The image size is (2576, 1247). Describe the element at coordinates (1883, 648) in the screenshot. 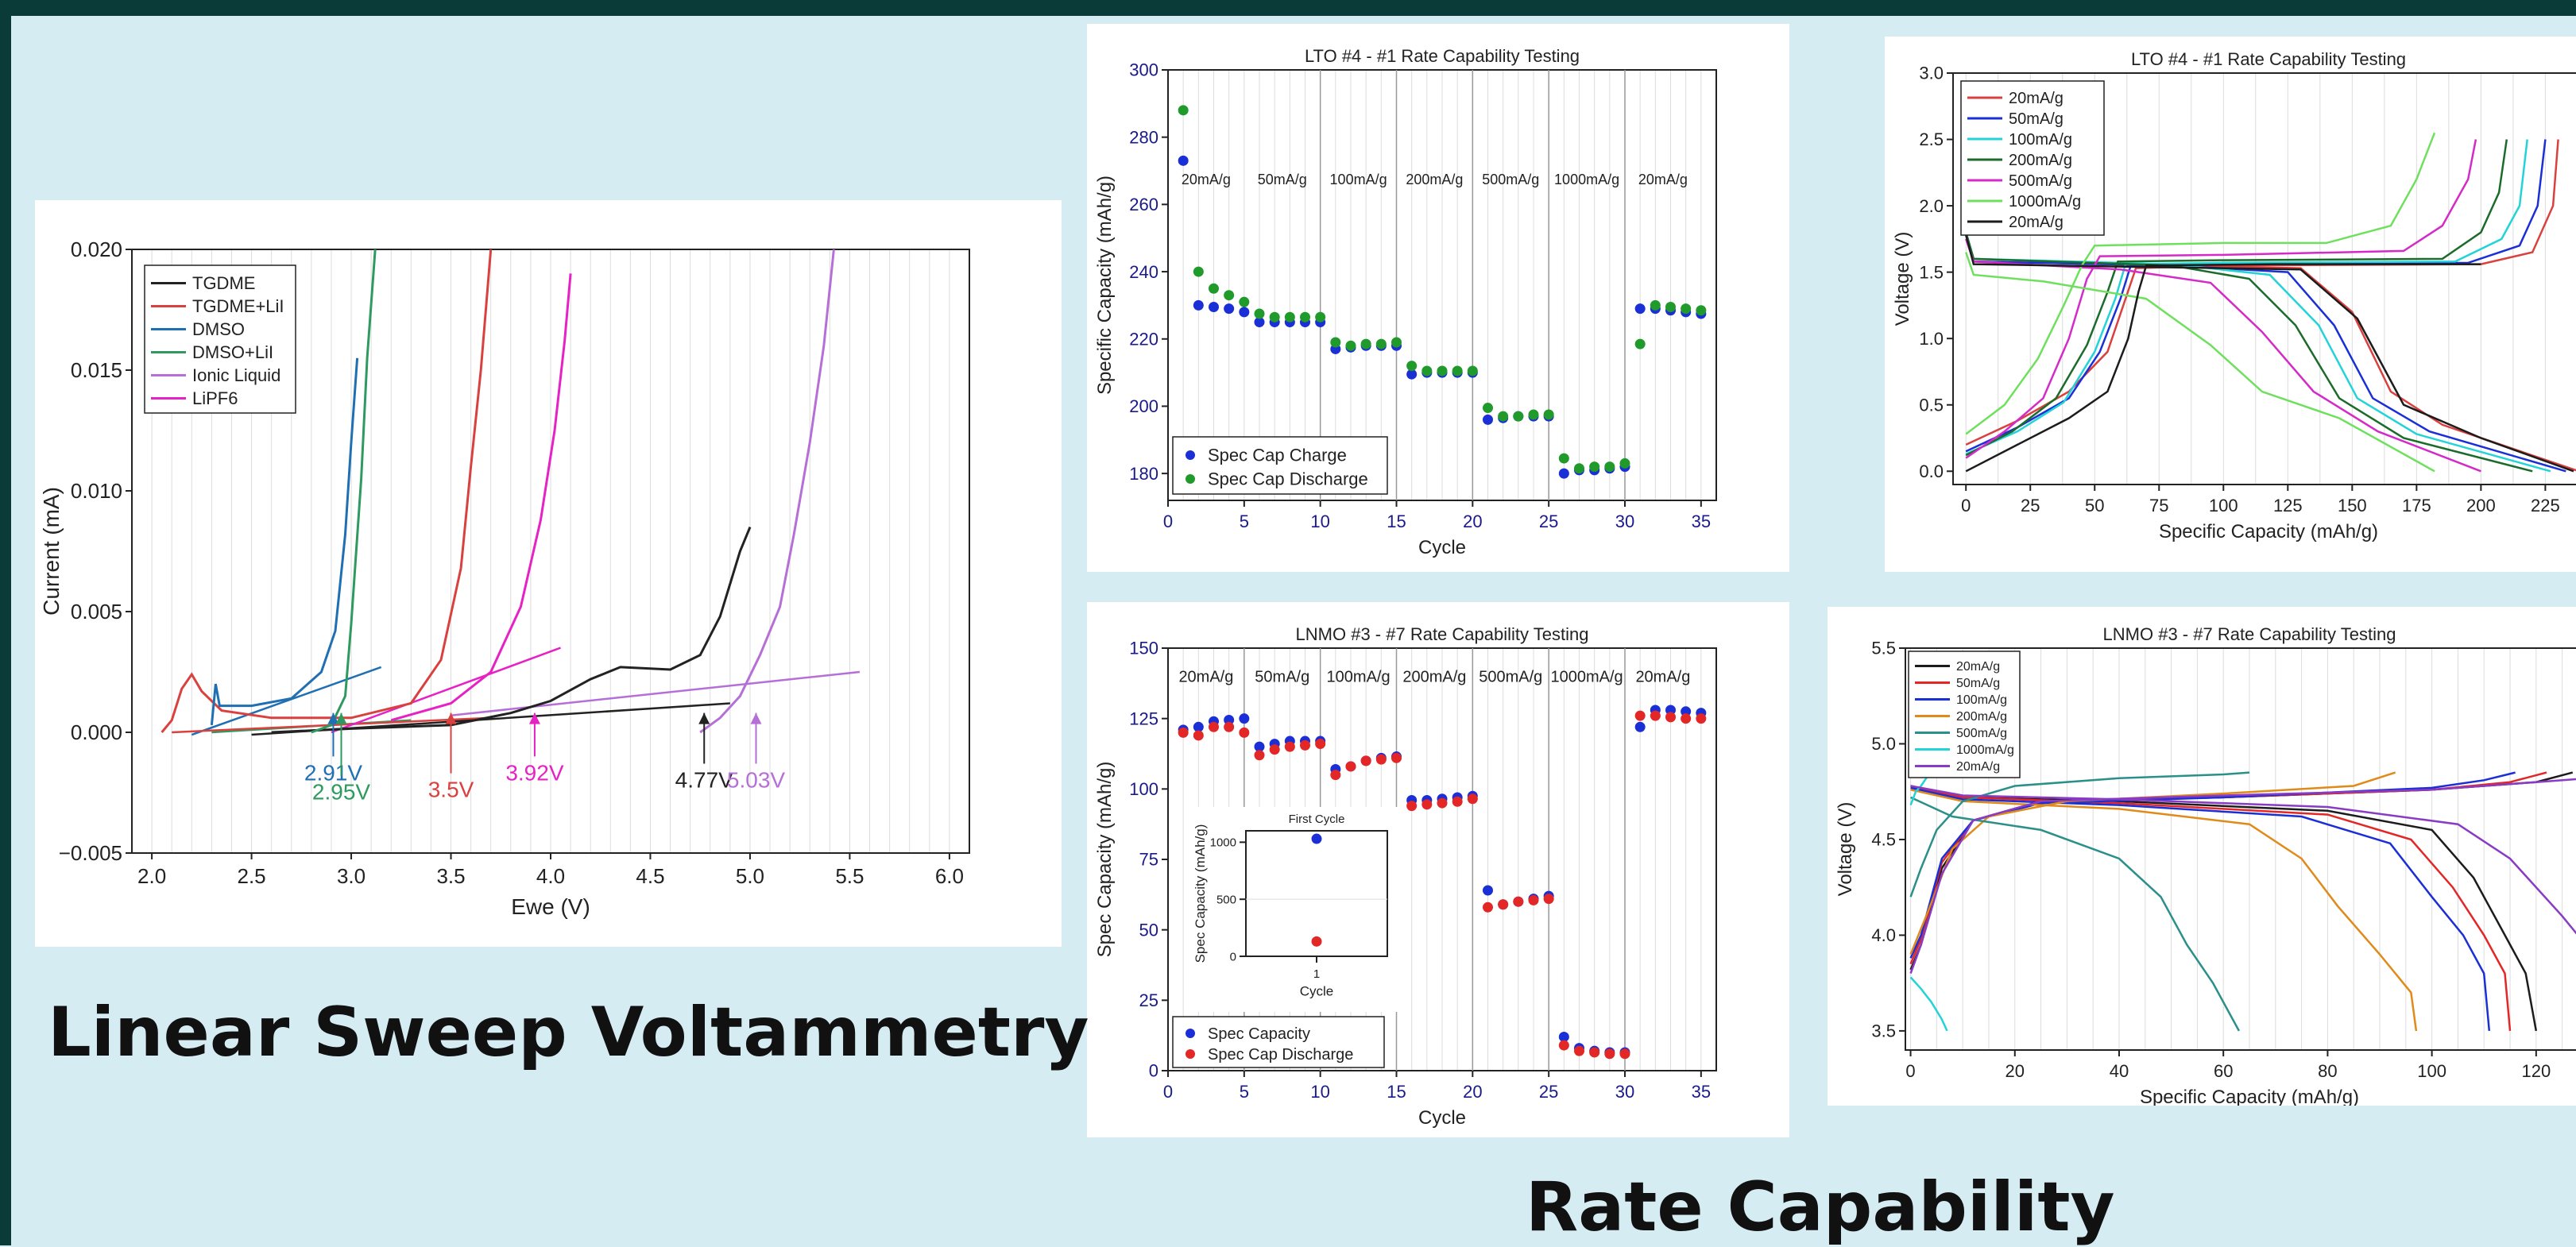

I see `y-tick-label: 5.5` at that location.